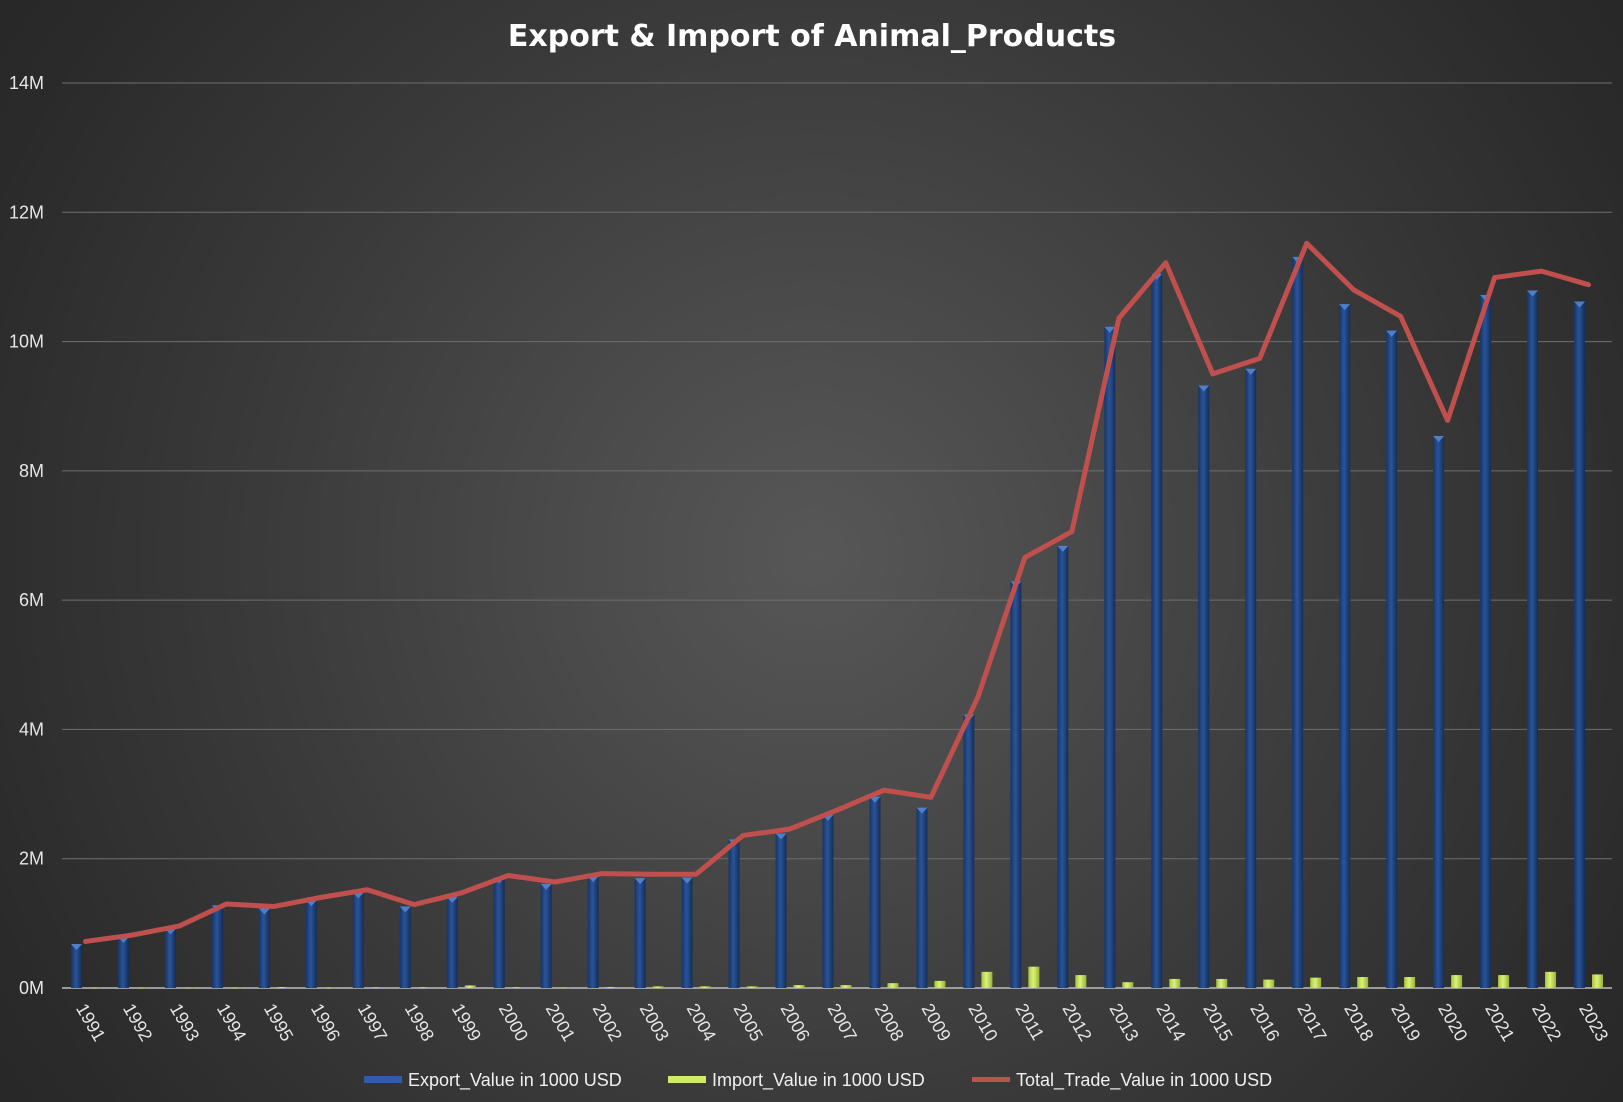 Image resolution: width=1623 pixels, height=1102 pixels. Describe the element at coordinates (90, 1022) in the screenshot. I see `x-tick-label: 1991` at that location.